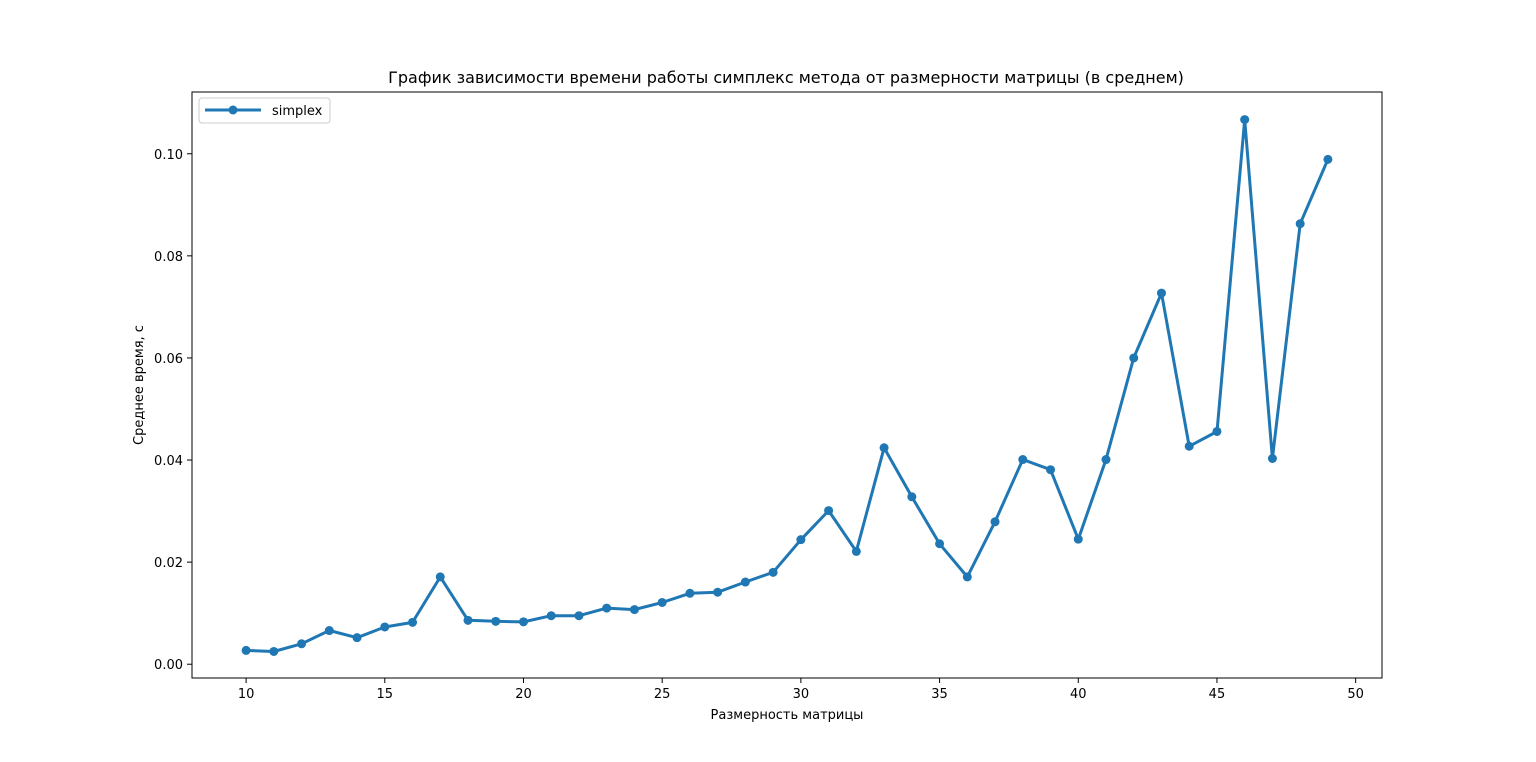  What do you see at coordinates (168, 563) in the screenshot?
I see `y-tick-label: 0.02` at bounding box center [168, 563].